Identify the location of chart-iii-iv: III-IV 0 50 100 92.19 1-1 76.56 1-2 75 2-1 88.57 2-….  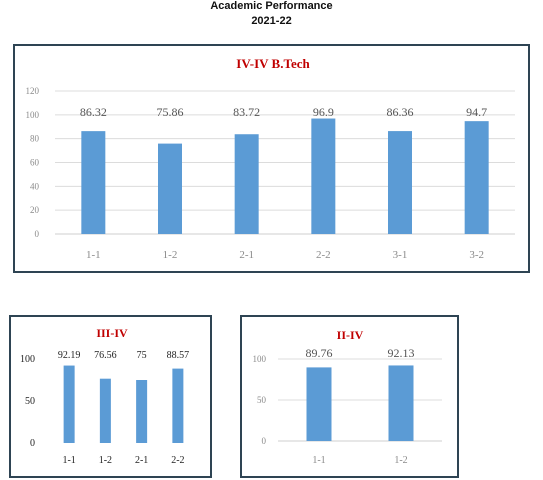
(105, 396).